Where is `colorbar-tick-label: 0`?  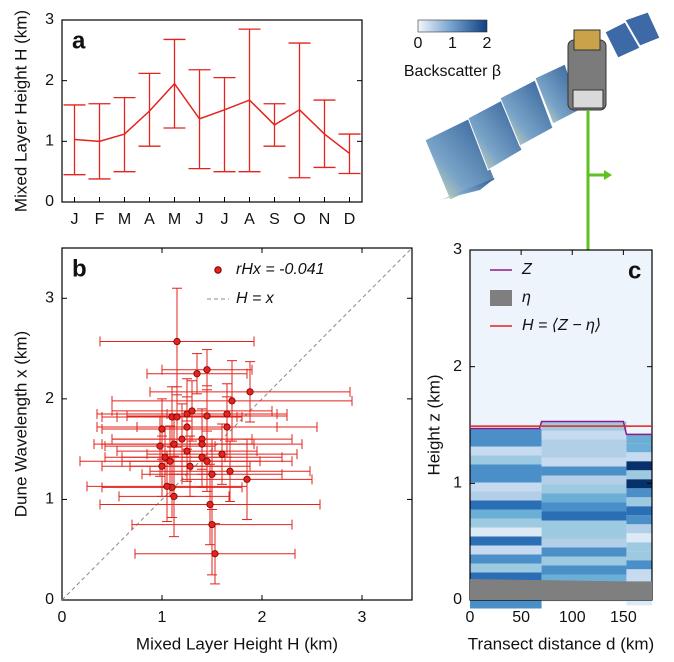
colorbar-tick-label: 0 is located at coordinates (418, 43).